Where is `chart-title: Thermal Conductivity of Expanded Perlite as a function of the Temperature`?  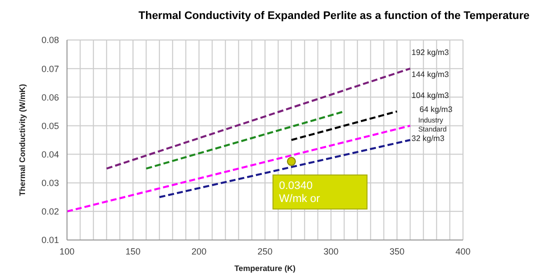
chart-title: Thermal Conductivity of Expanded Perlite as a function of the Temperature is located at coordinates (334, 16).